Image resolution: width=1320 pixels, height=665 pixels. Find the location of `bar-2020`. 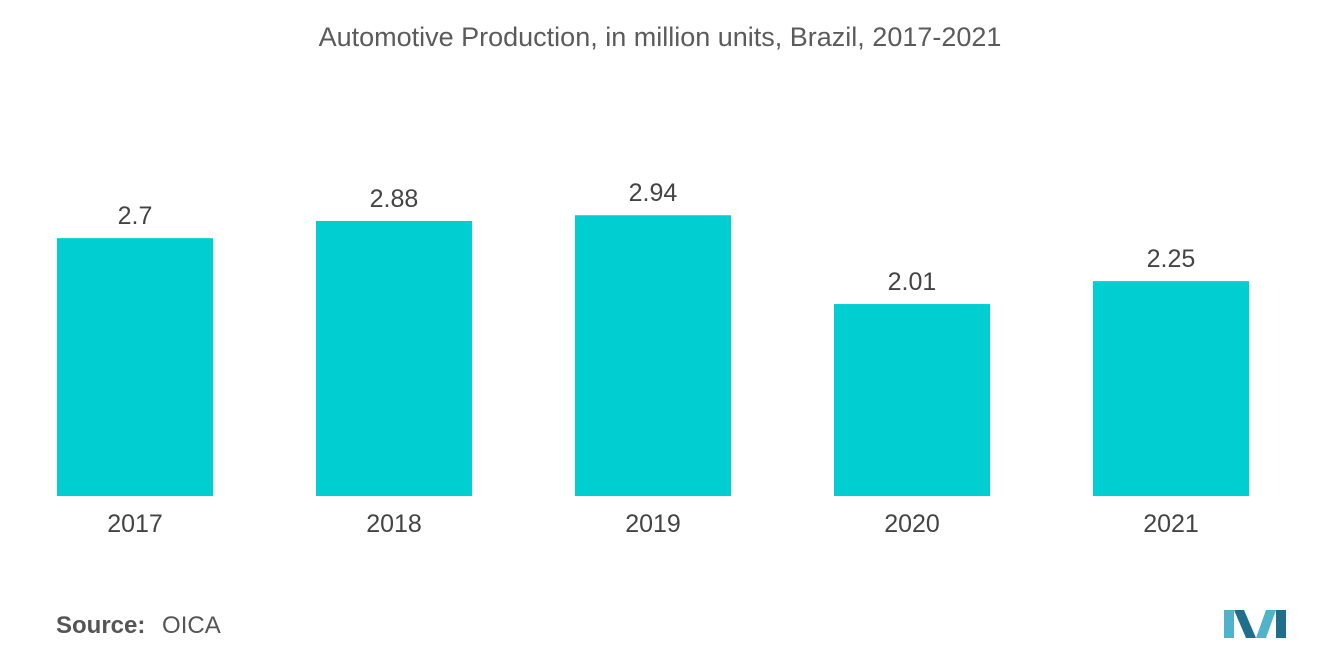

bar-2020 is located at coordinates (912, 400).